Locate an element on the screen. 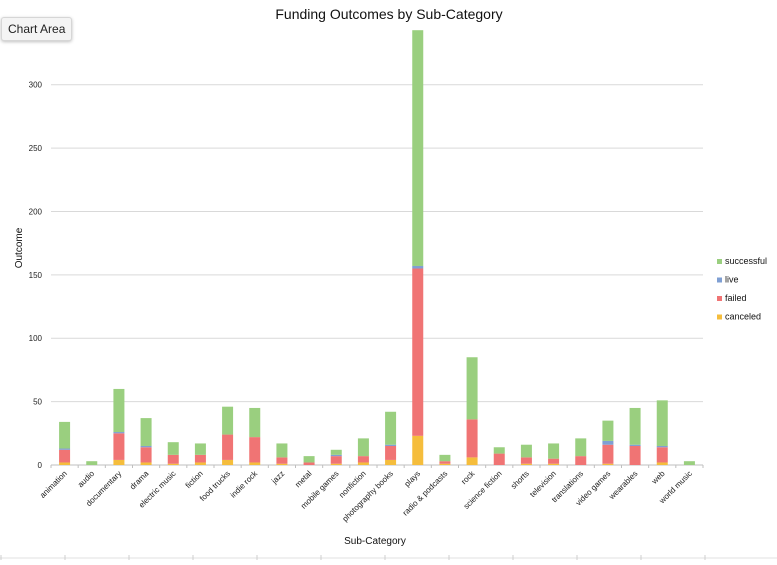 The image size is (777, 565). legend: successful live failed canceled is located at coordinates (742, 289).